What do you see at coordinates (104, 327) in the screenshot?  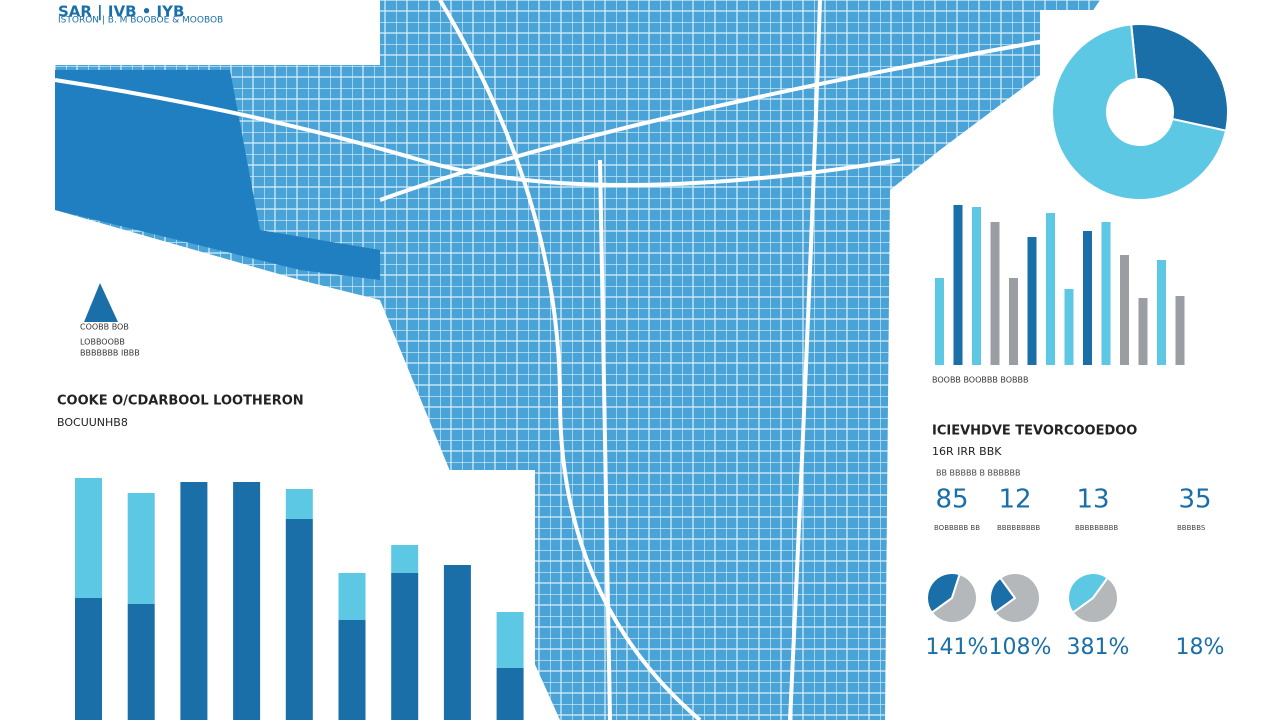 I see `logo-text: COOBB BOB` at bounding box center [104, 327].